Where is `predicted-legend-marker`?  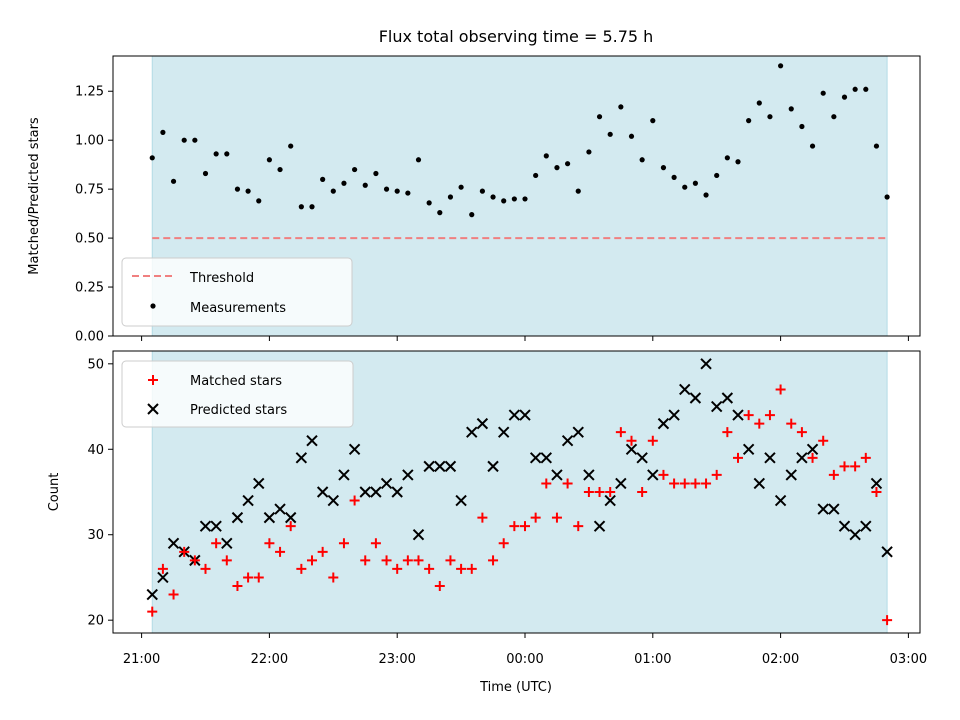
predicted-legend-marker is located at coordinates (153, 409).